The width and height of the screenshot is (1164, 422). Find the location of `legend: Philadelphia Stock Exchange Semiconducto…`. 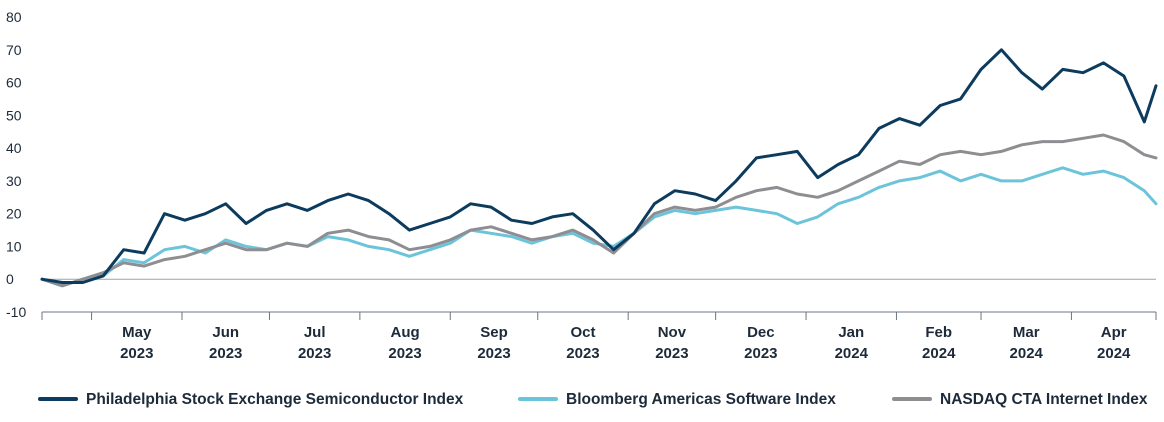

legend: Philadelphia Stock Exchange Semiconducto… is located at coordinates (593, 399).